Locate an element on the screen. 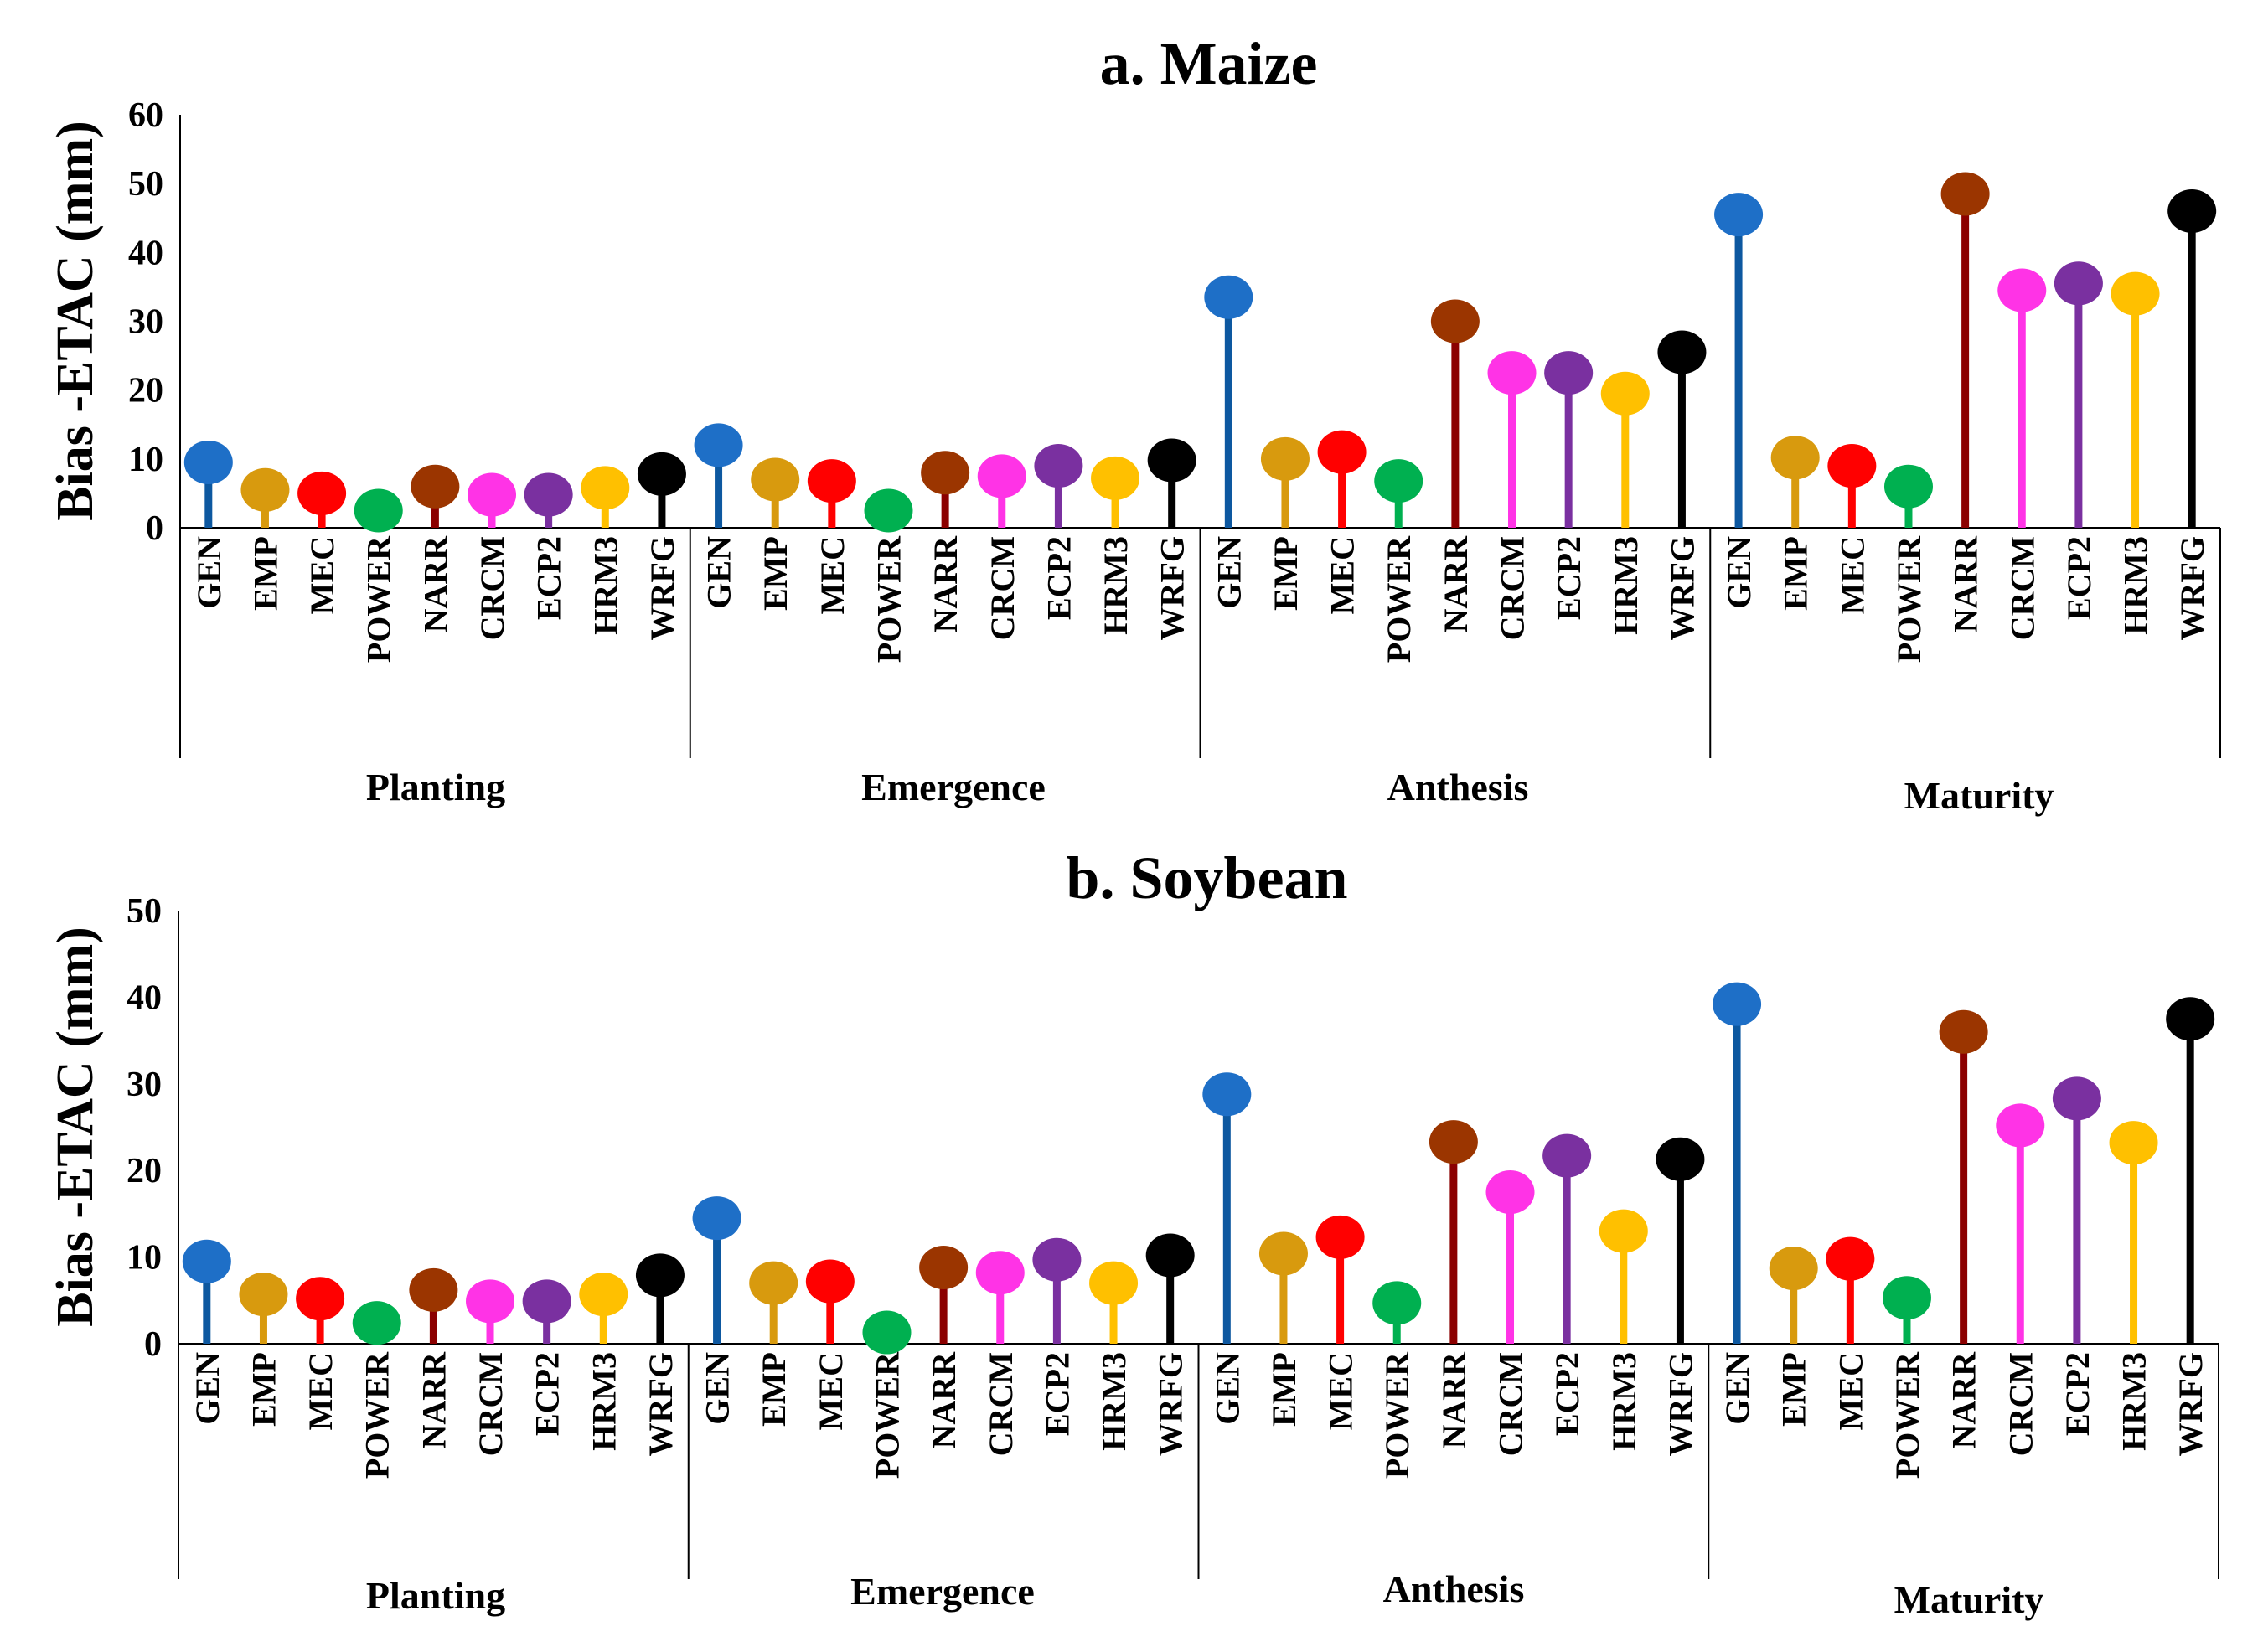  lollipop-head: POWER: 2.5 is located at coordinates (888, 510).